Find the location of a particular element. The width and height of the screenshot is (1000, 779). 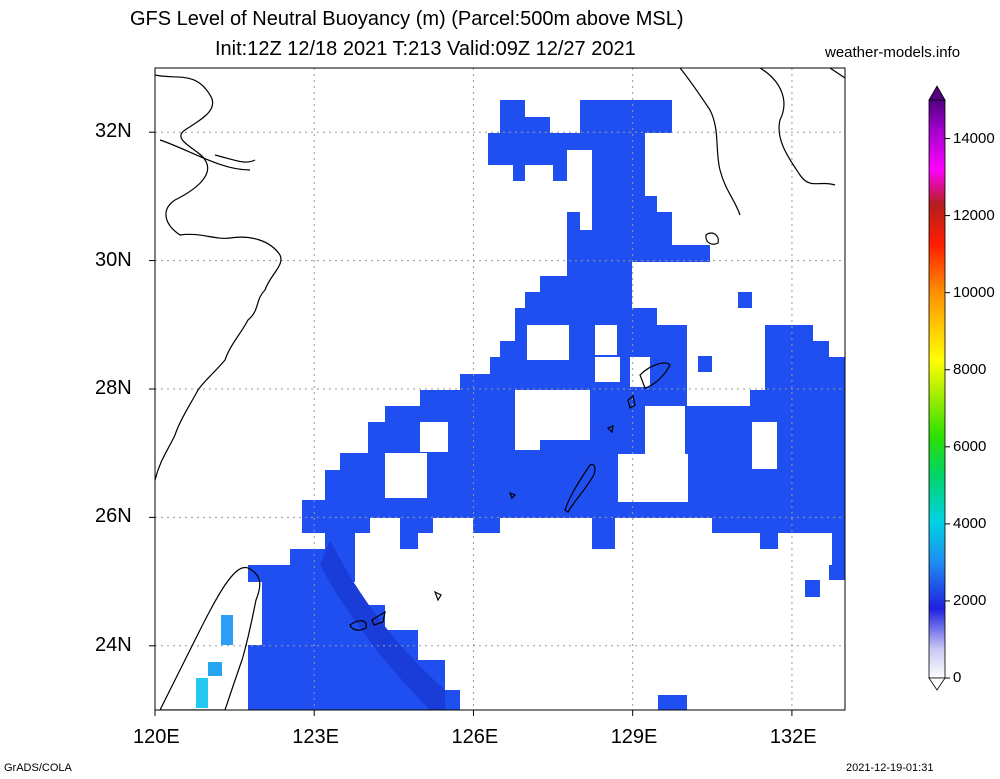

colorbar-bottom-arrow is located at coordinates (937, 684).